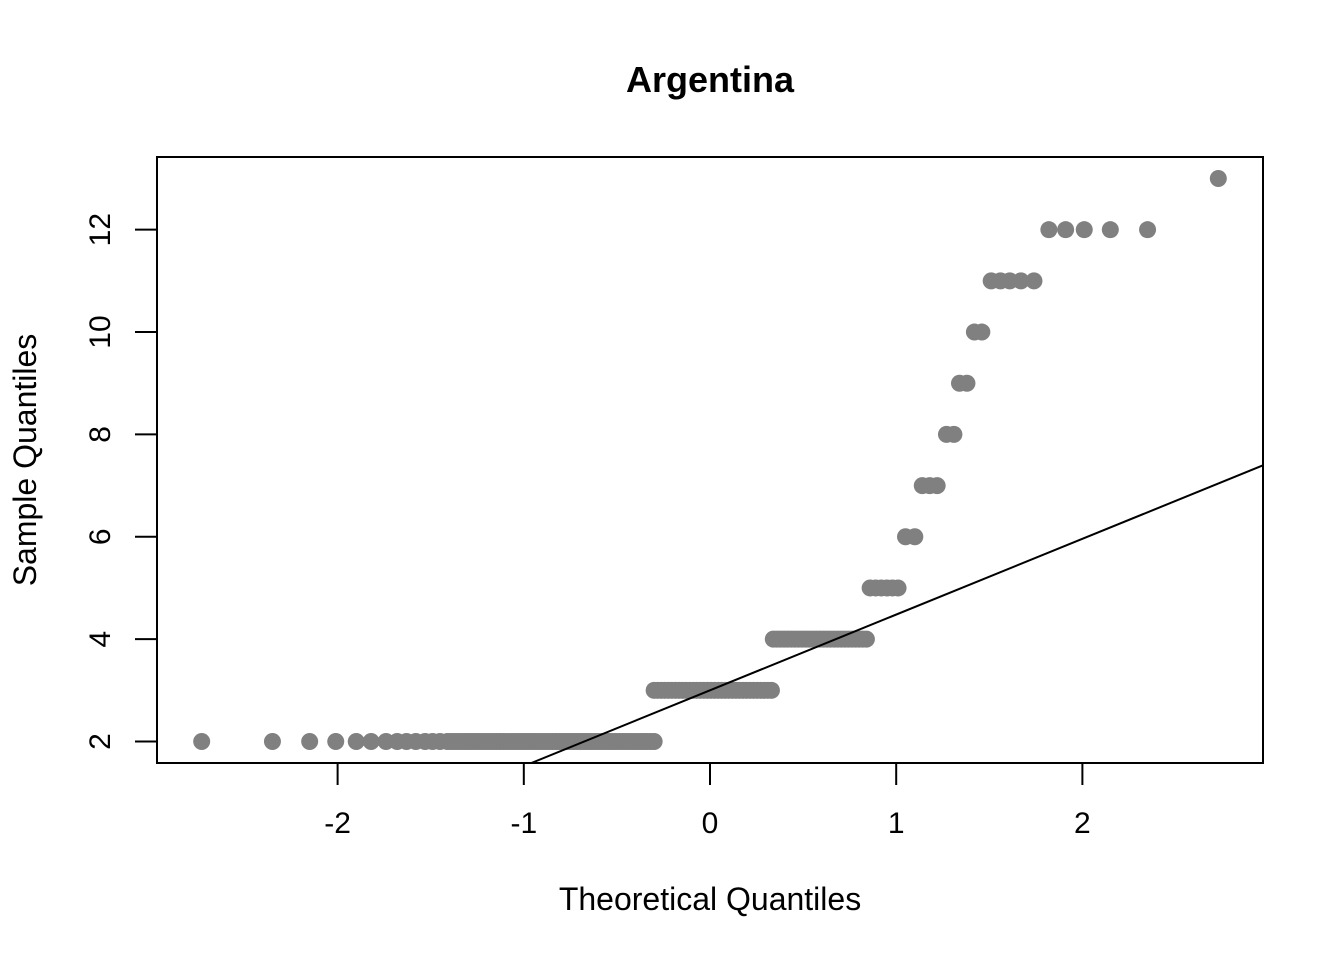 This screenshot has width=1344, height=960. I want to click on y-tick-label: 6, so click(100, 536).